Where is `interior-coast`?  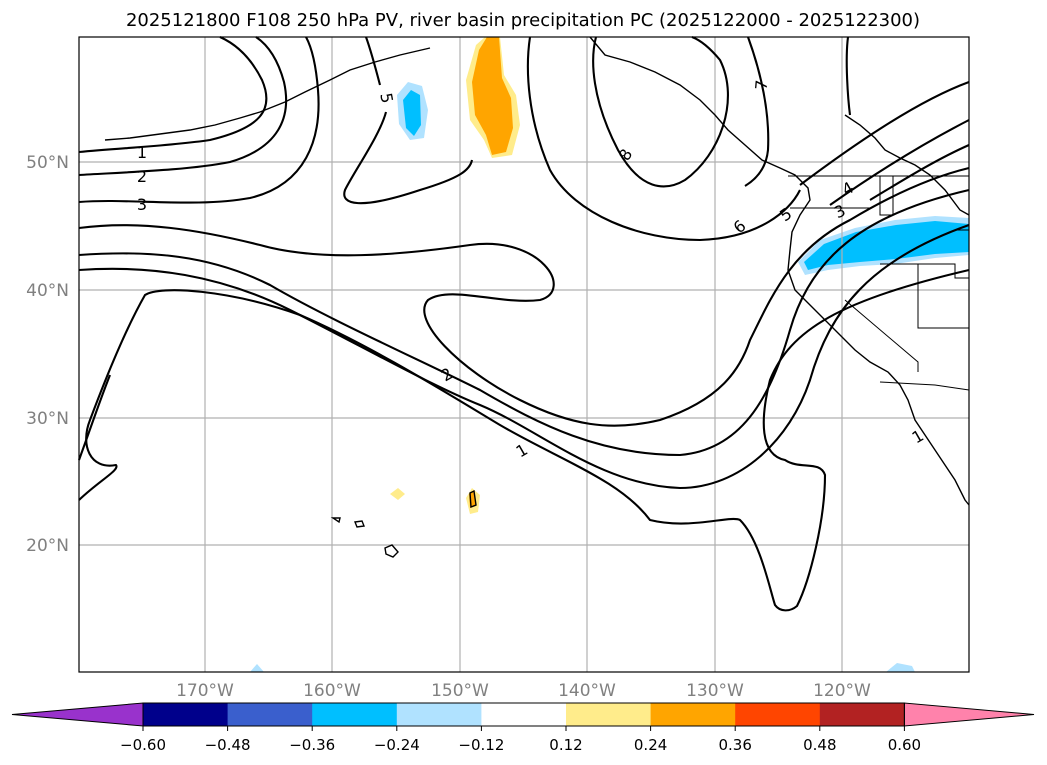
interior-coast is located at coordinates (907, 165).